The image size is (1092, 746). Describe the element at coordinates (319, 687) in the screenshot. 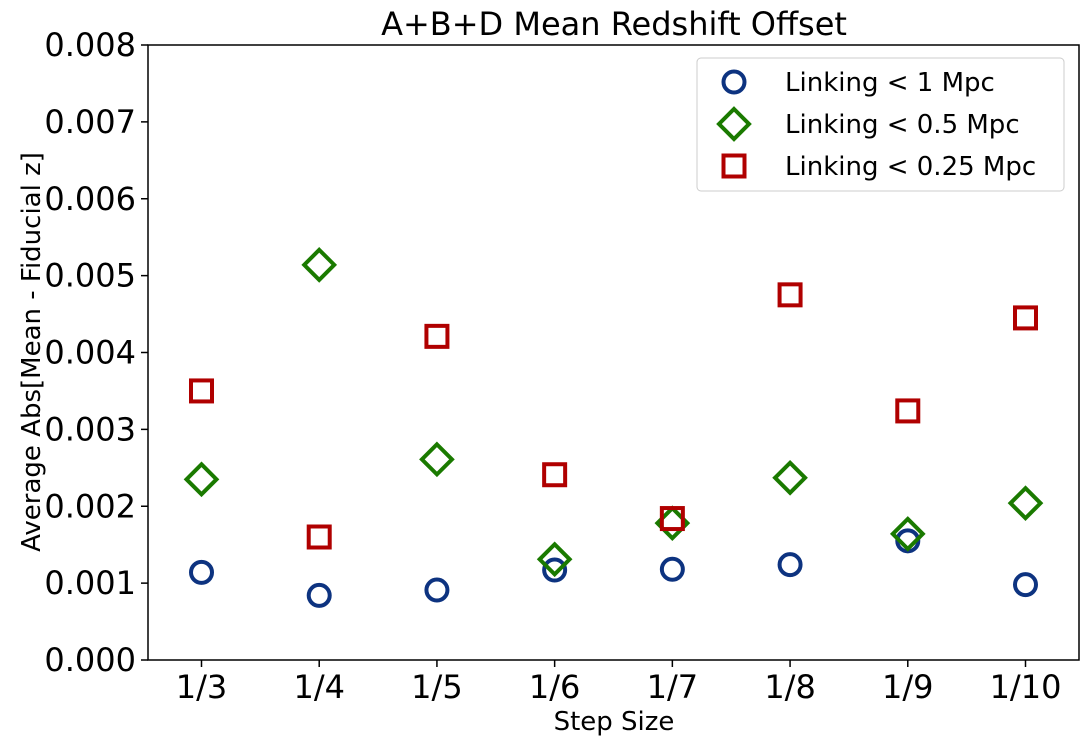

I see `x-tick-label: 1/4` at that location.